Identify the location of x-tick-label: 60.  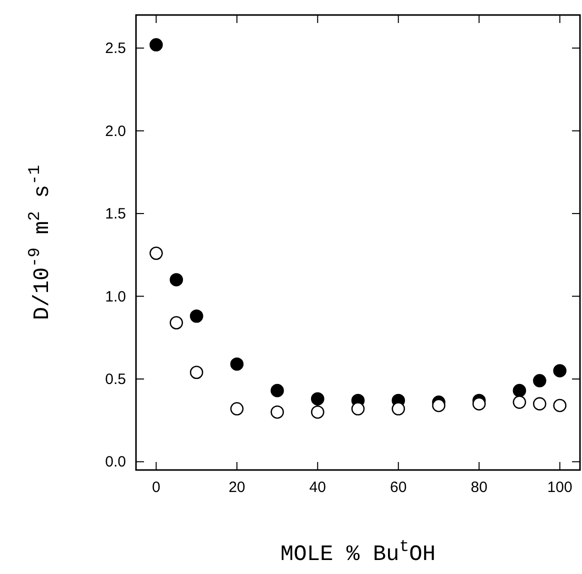
(398, 487).